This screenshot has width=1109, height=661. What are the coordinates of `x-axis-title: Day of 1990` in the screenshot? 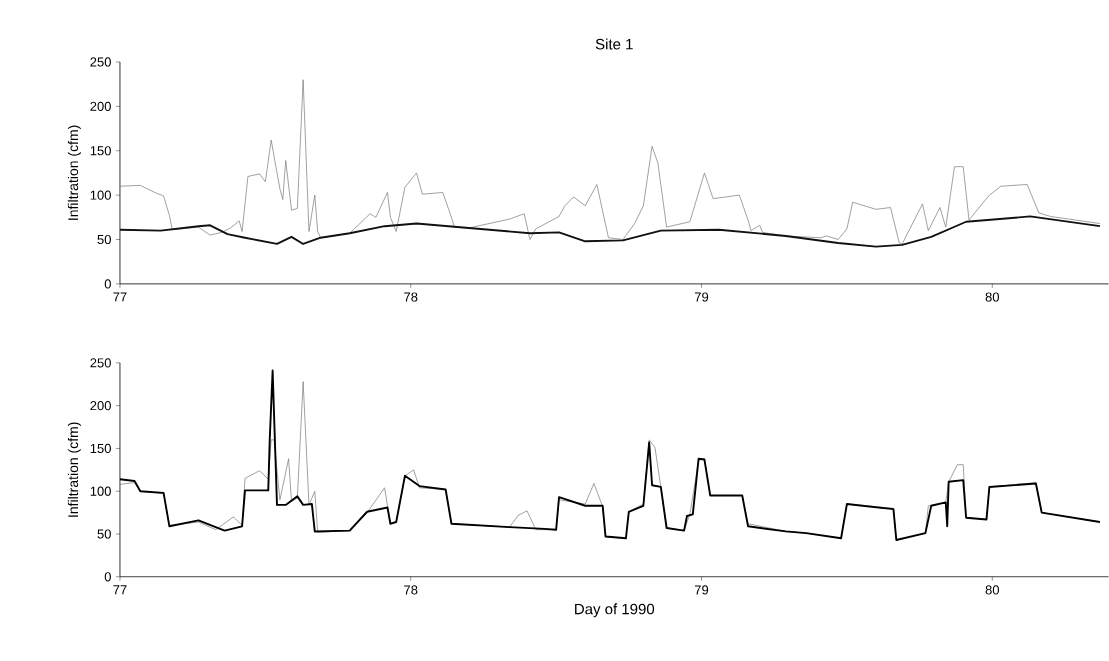 It's located at (615, 610).